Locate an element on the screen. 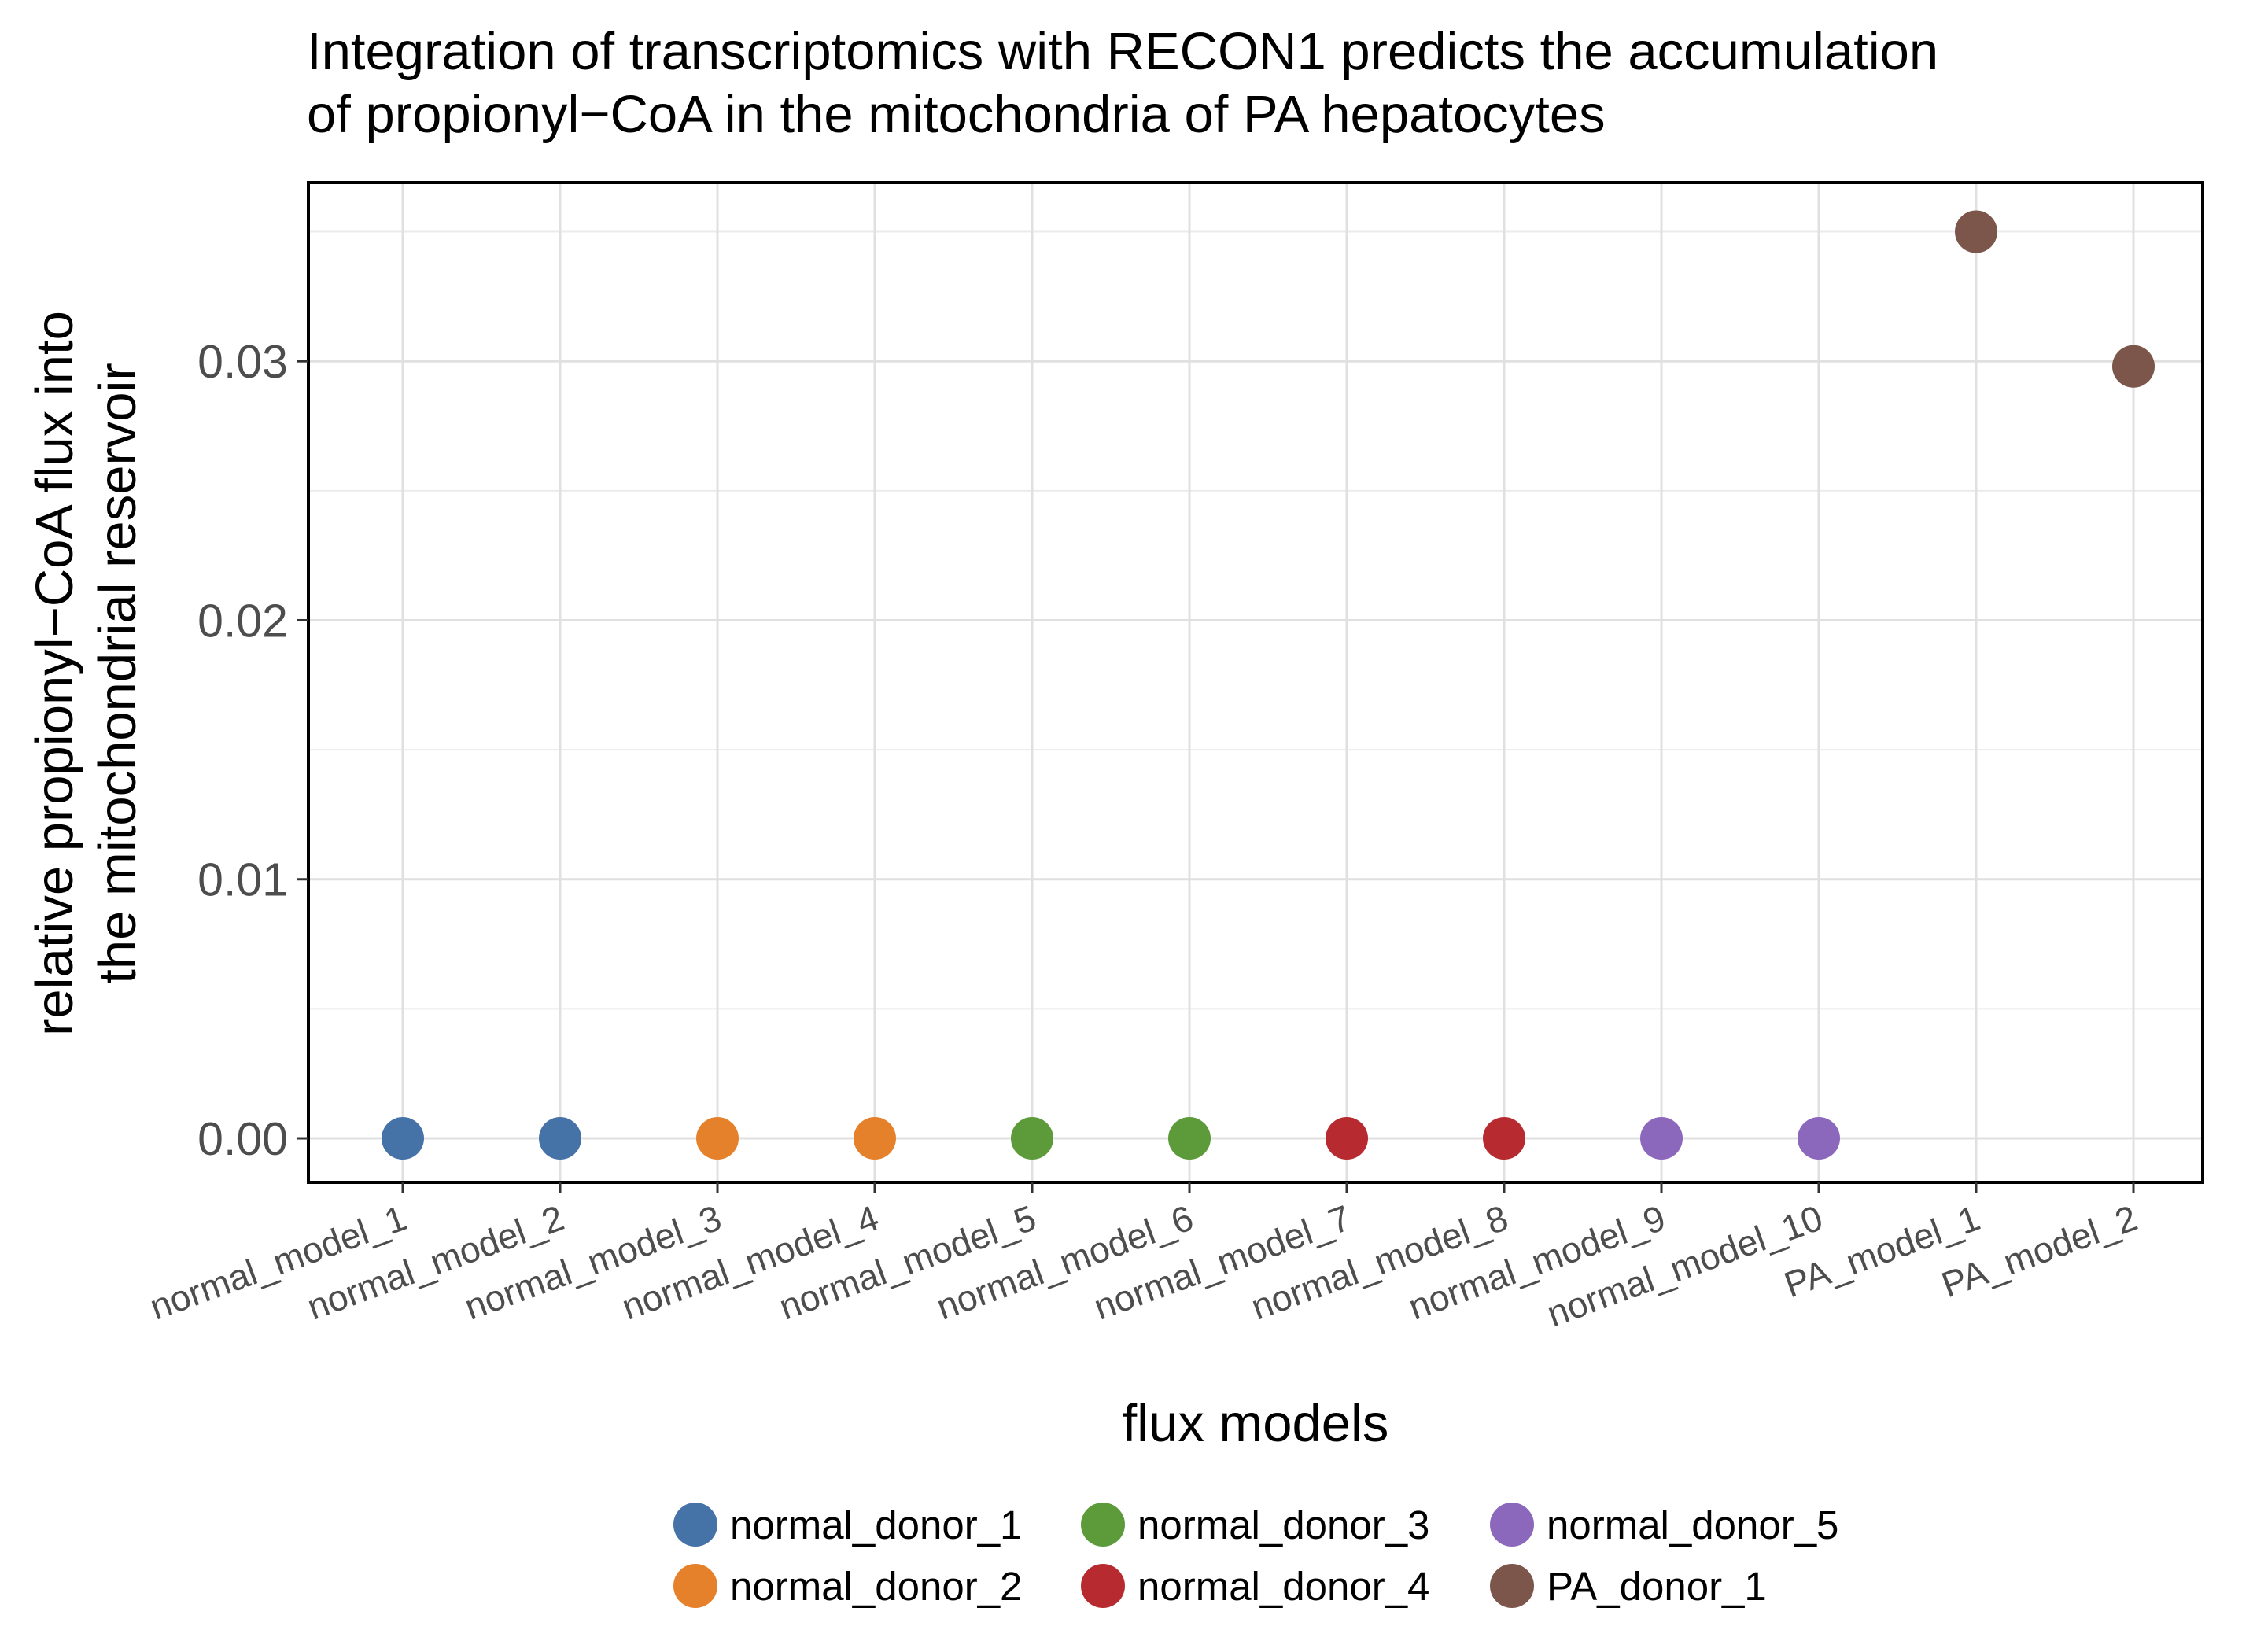  legend-item: normal_donor_2 is located at coordinates (847, 1586).